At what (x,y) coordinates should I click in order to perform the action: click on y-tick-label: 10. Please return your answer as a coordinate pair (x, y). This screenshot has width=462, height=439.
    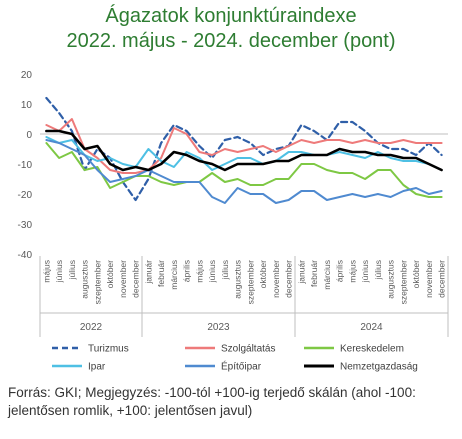
    Looking at the image, I should click on (27, 105).